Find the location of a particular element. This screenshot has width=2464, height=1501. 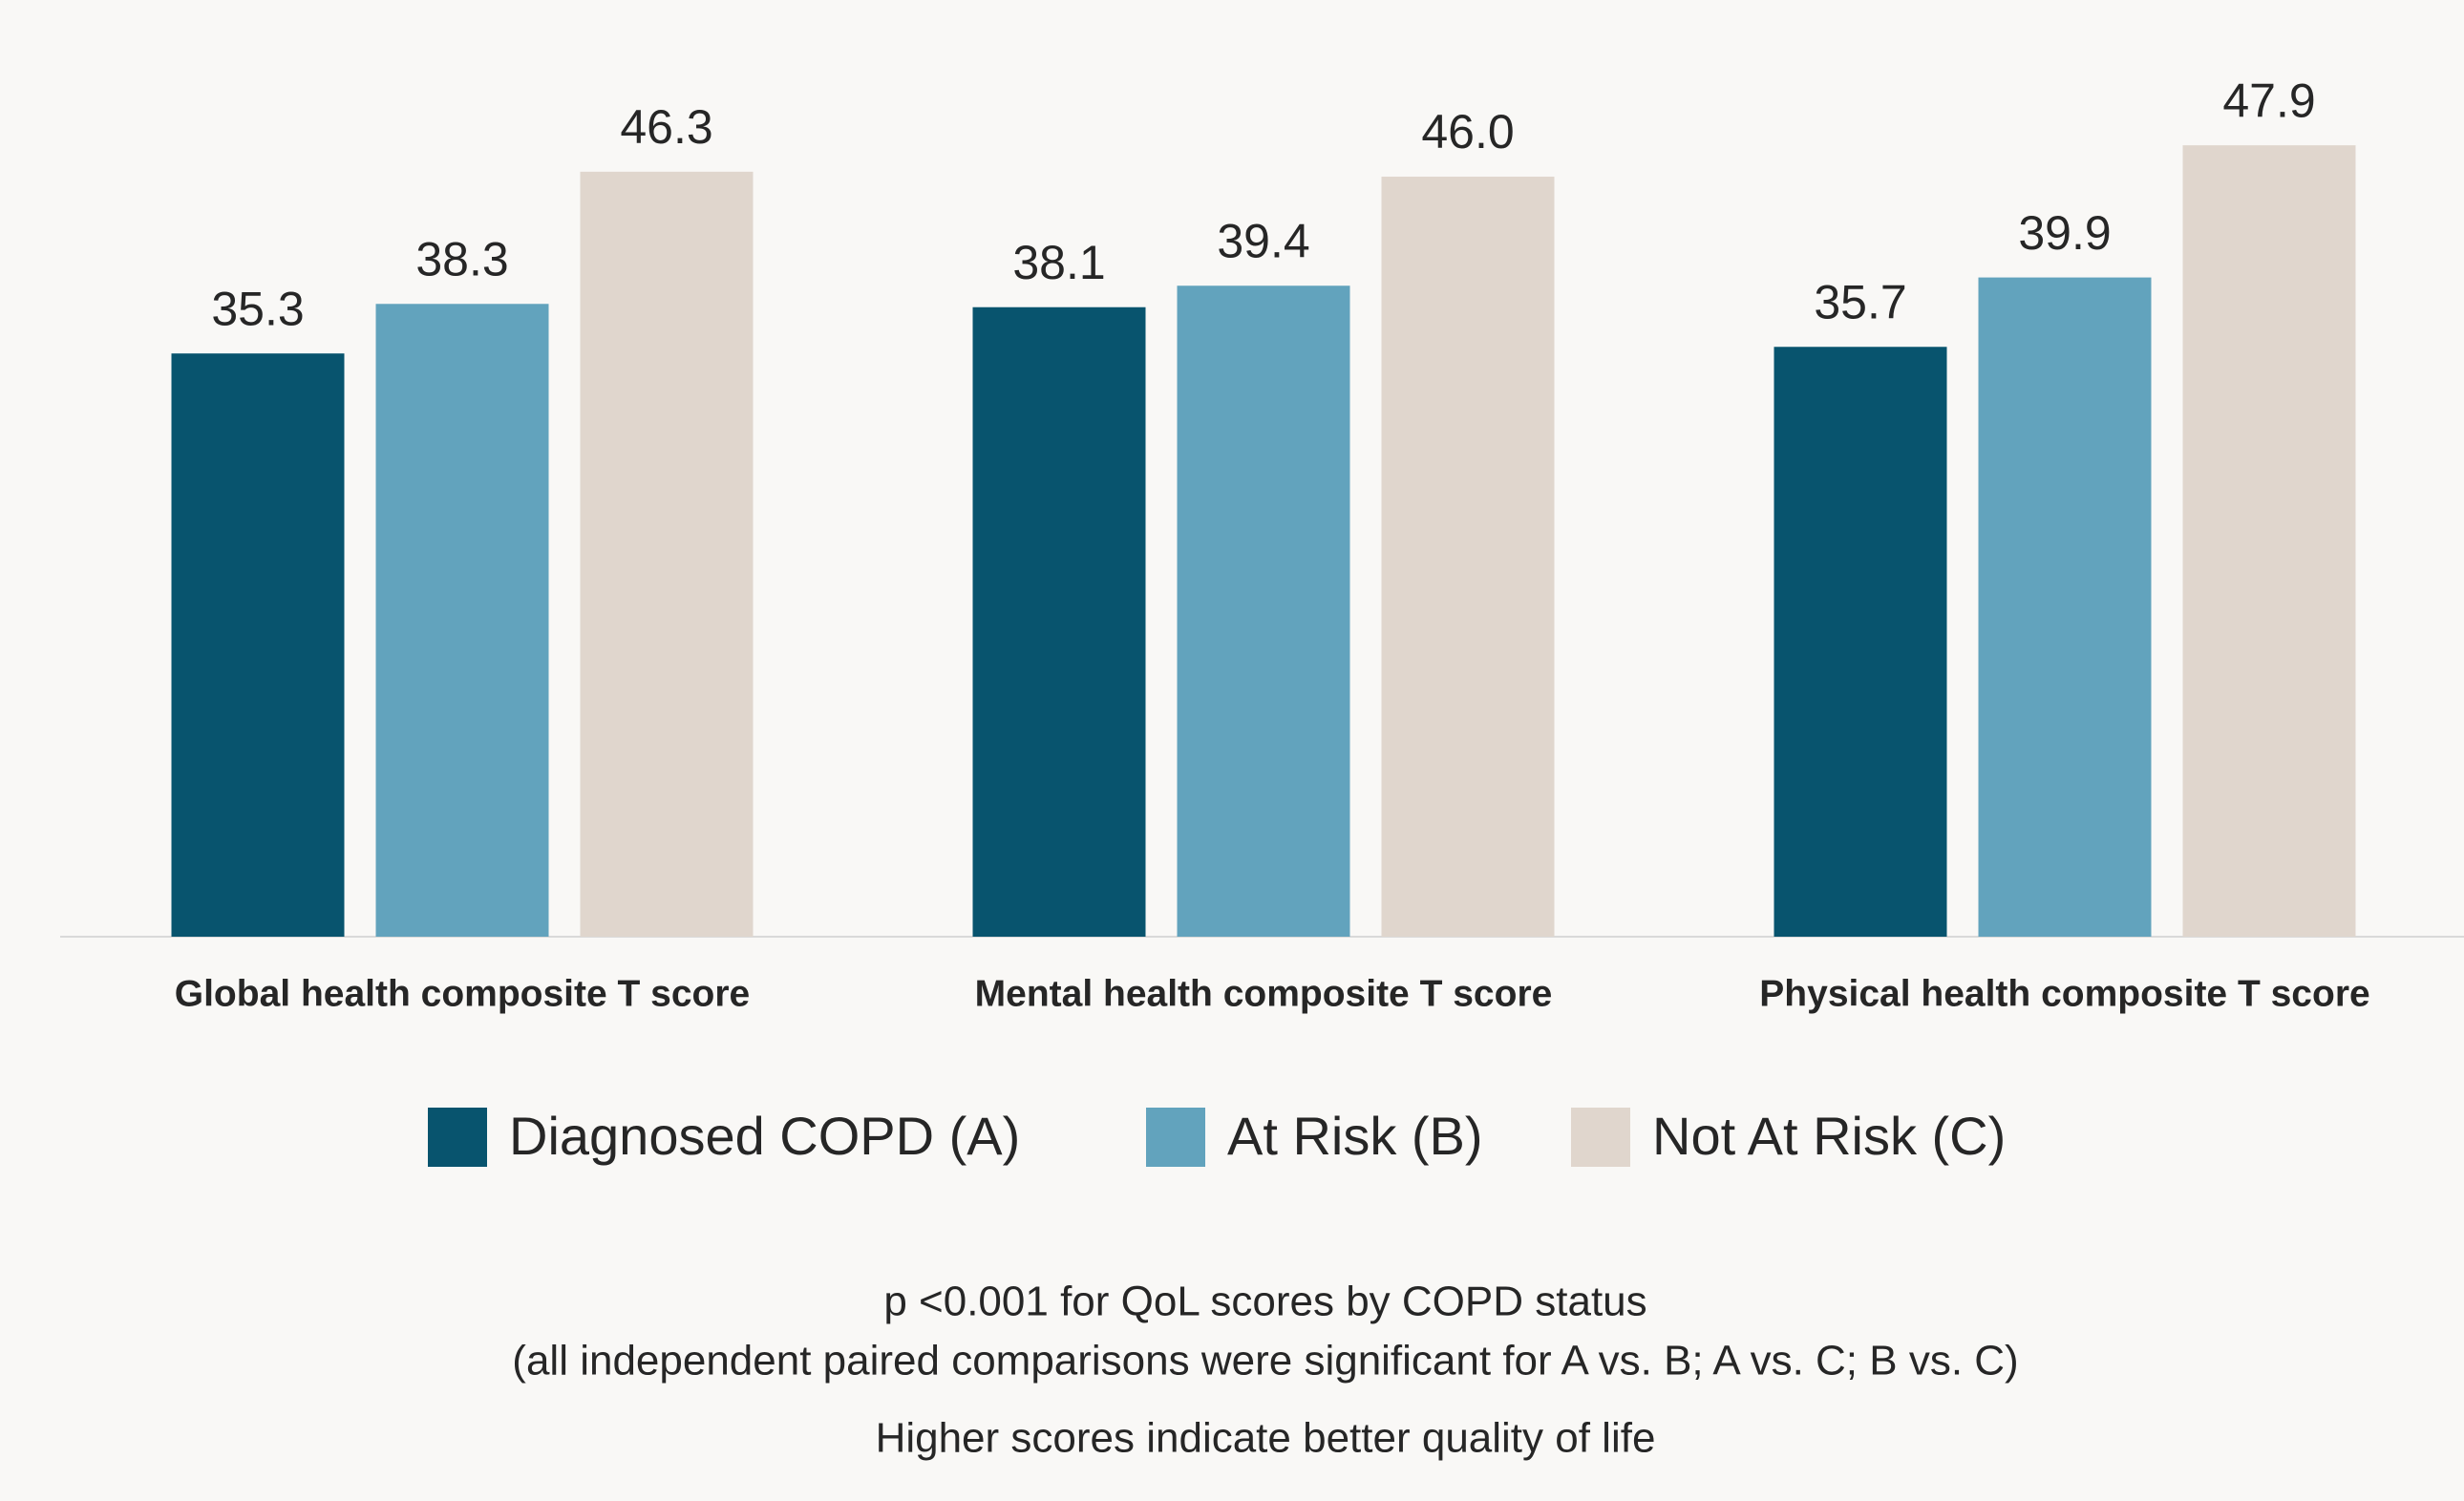

data-label: 38.3 is located at coordinates (461, 258).